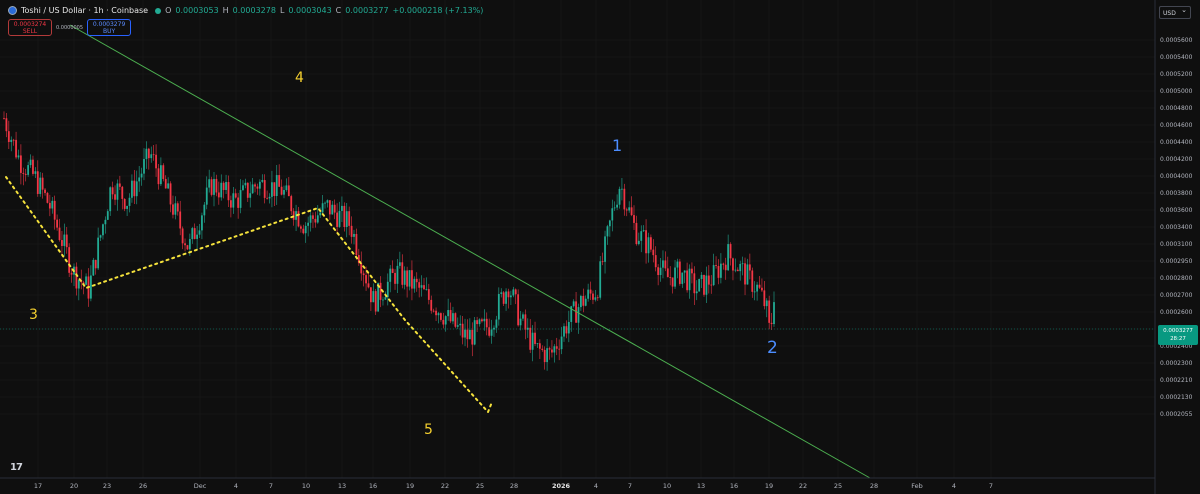 This screenshot has width=1200, height=494. Describe the element at coordinates (874, 486) in the screenshot. I see `x-tick-label: 28` at that location.